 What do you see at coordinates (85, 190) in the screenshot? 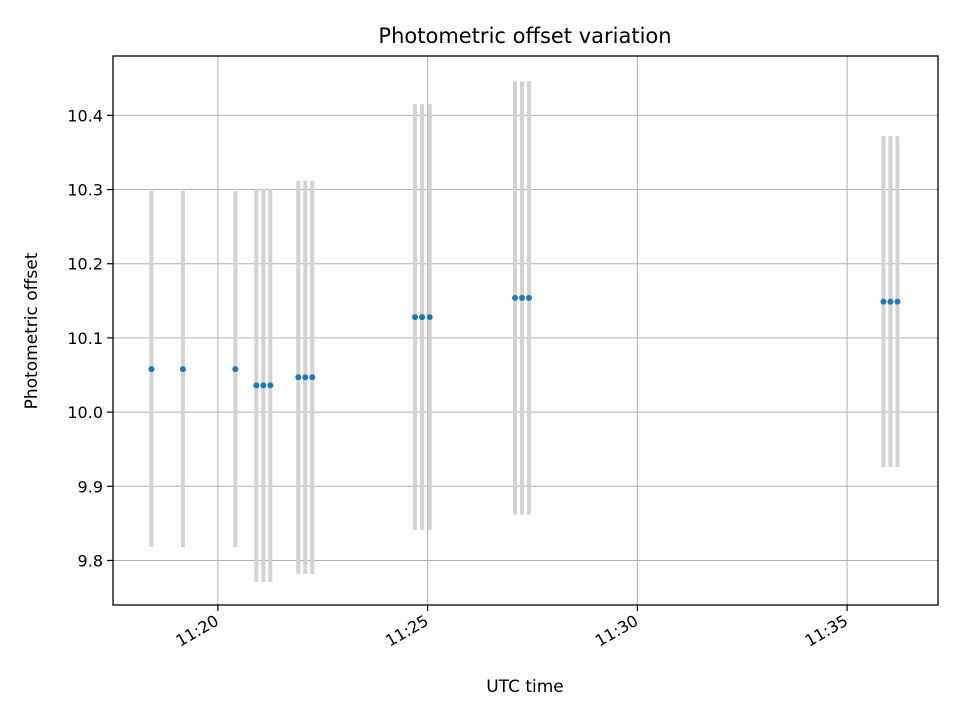
I see `y-tick-label: 10.3` at bounding box center [85, 190].